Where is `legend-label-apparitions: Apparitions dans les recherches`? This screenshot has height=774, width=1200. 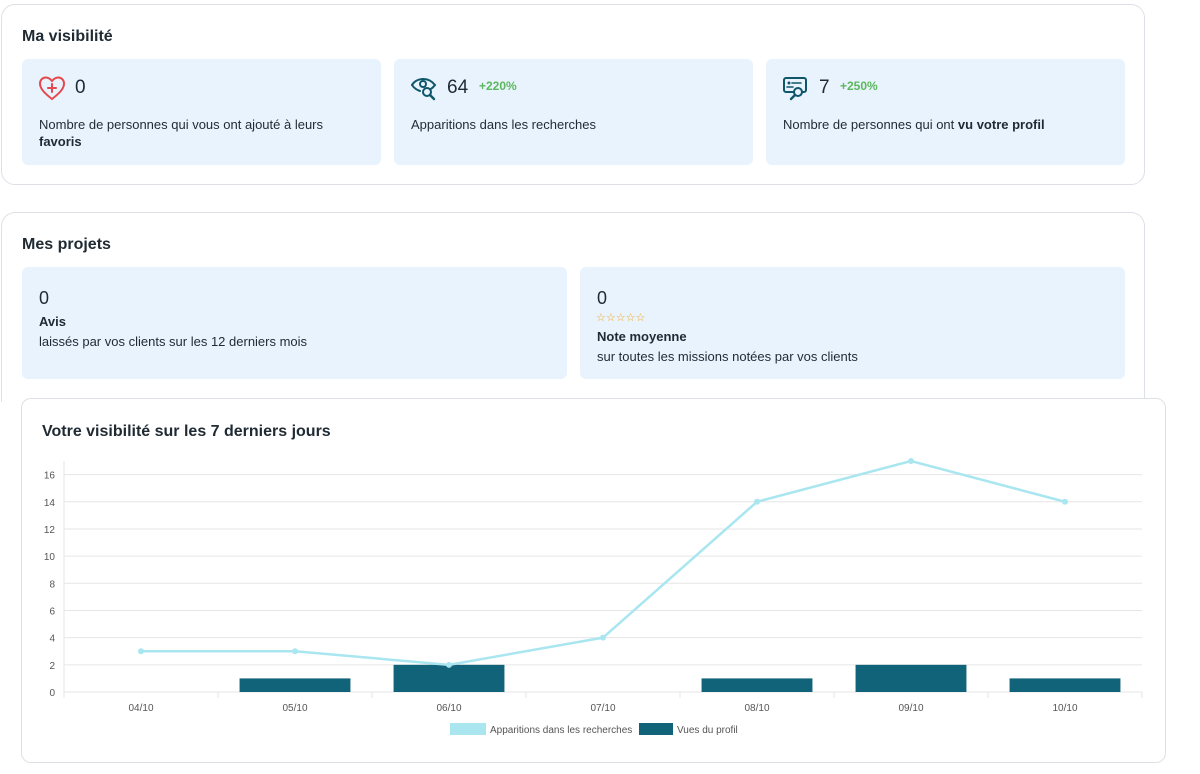 legend-label-apparitions: Apparitions dans les recherches is located at coordinates (561, 730).